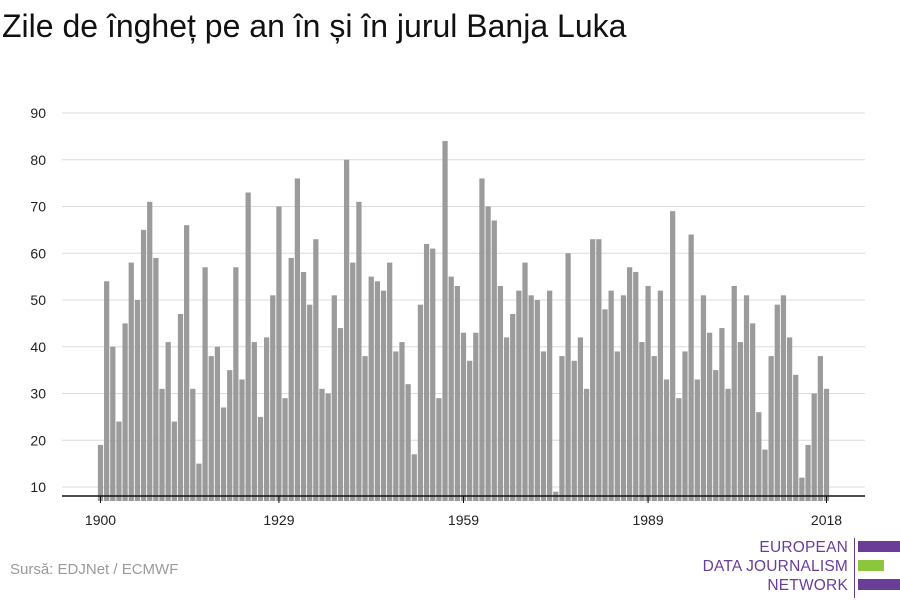  Describe the element at coordinates (814, 447) in the screenshot. I see `bar-2016` at that location.